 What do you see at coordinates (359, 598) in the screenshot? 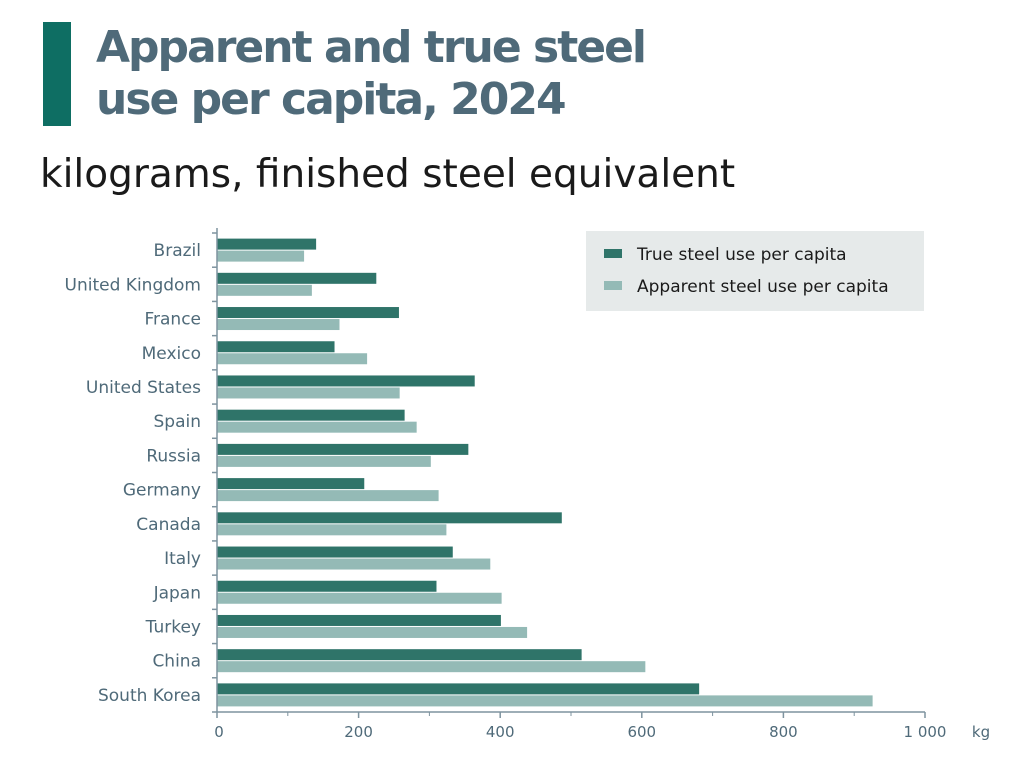
I see `bar-japan-apparent` at bounding box center [359, 598].